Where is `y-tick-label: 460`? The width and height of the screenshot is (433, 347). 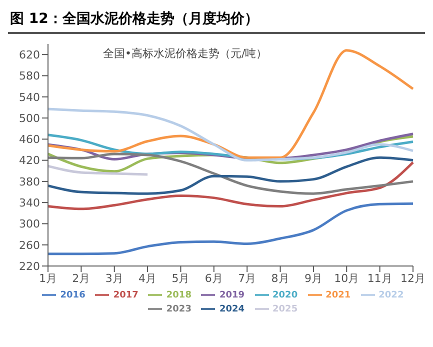 y-tick-label: 460 is located at coordinates (29, 139).